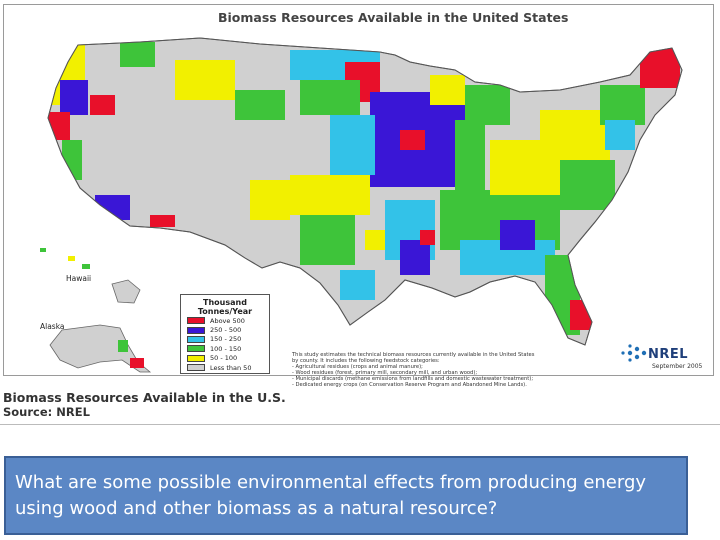  I want to click on region-pennsylvania-yellow, so click(575, 135).